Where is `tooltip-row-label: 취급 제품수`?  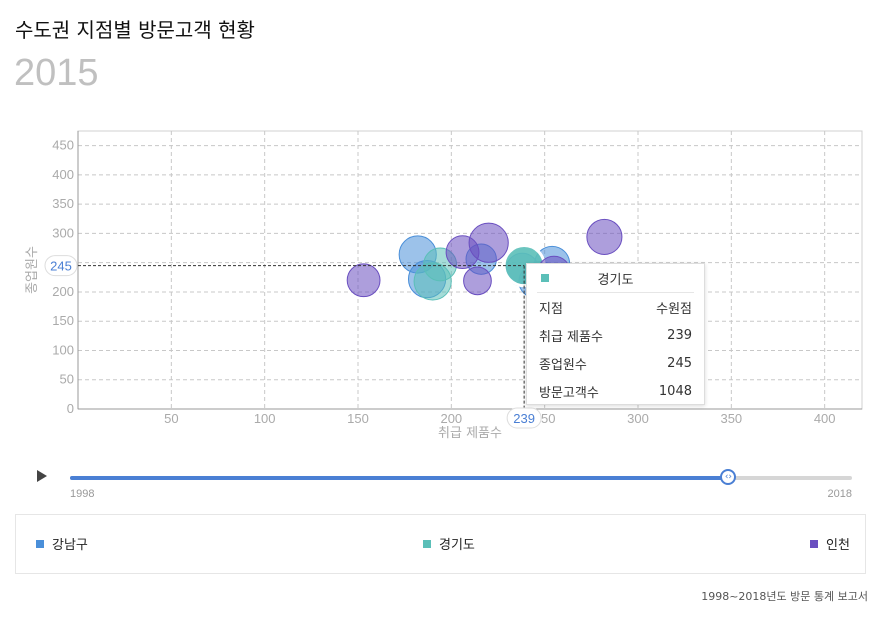 tooltip-row-label: 취급 제품수 is located at coordinates (571, 337).